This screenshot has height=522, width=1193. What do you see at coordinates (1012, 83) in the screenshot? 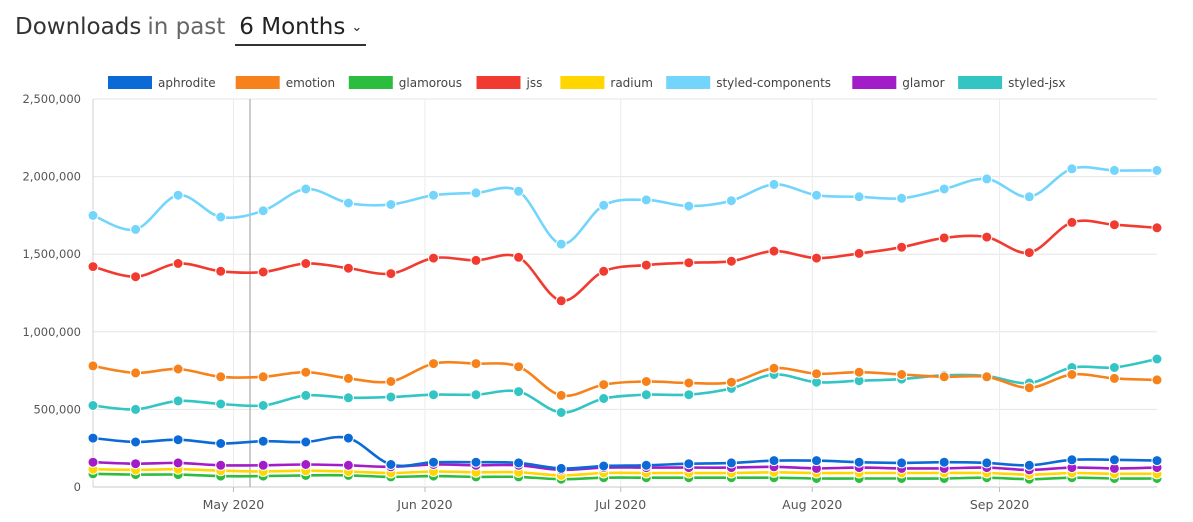
I see `legend-item-styled-jsx: styled-jsx` at bounding box center [1012, 83].